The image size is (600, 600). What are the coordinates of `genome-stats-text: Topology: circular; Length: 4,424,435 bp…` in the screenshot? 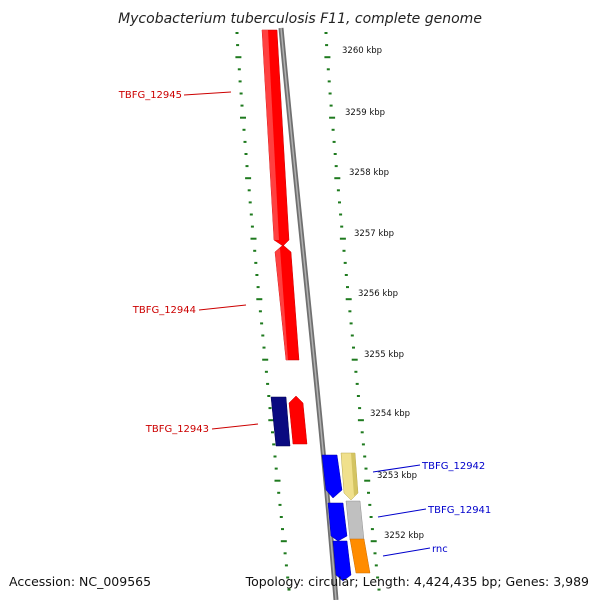 It's located at (417, 581).